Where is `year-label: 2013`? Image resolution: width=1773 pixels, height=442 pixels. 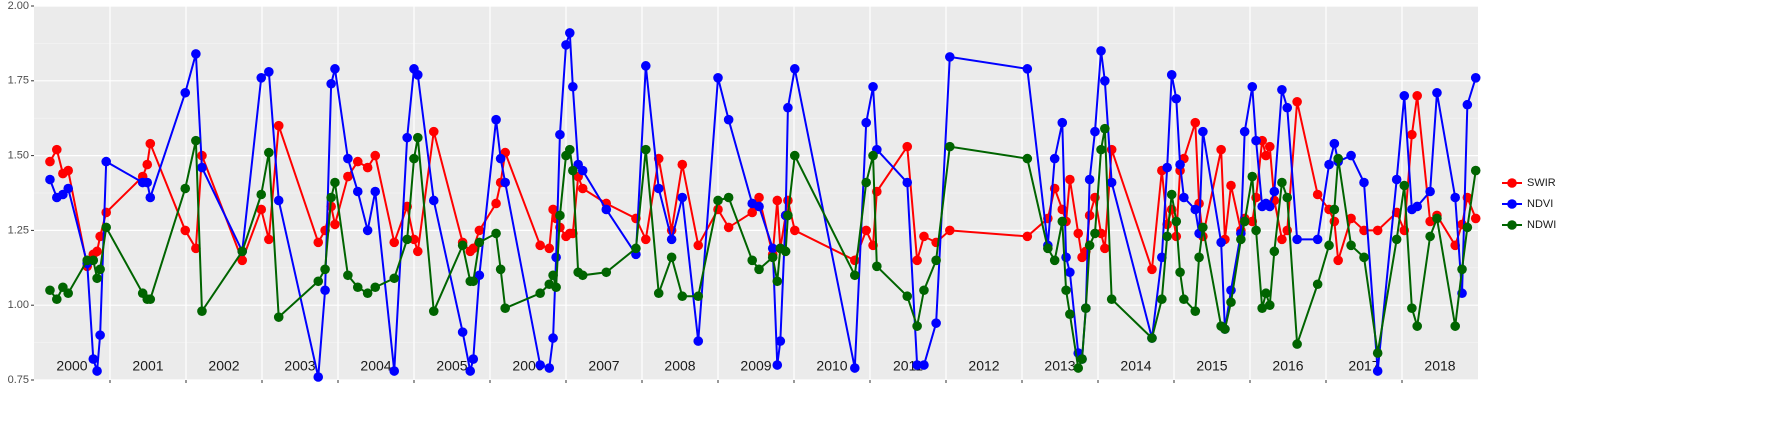
year-label: 2013 is located at coordinates (1059, 366).